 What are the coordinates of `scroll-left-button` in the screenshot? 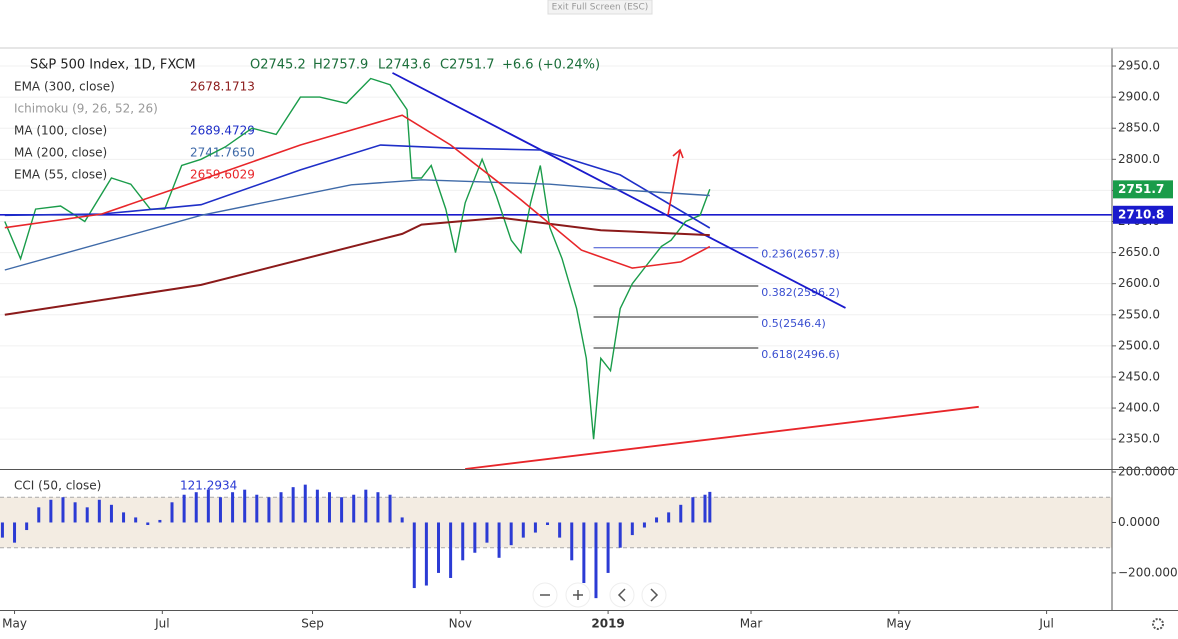 It's located at (622, 595).